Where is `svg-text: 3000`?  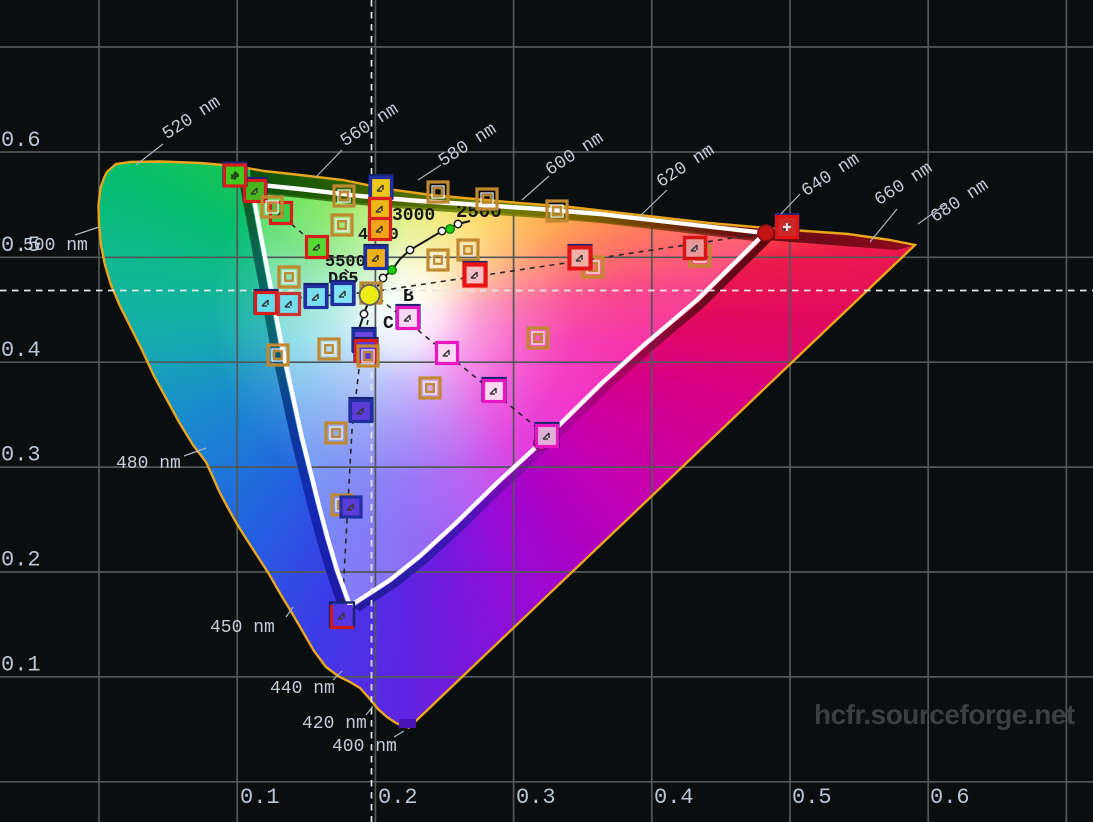
svg-text: 3000 is located at coordinates (413, 216).